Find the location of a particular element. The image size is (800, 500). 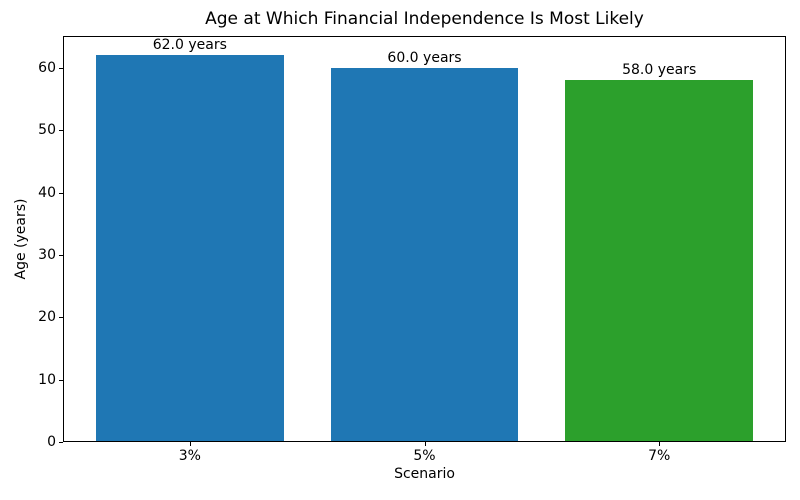

y-tick-label: 60 is located at coordinates (47, 67).